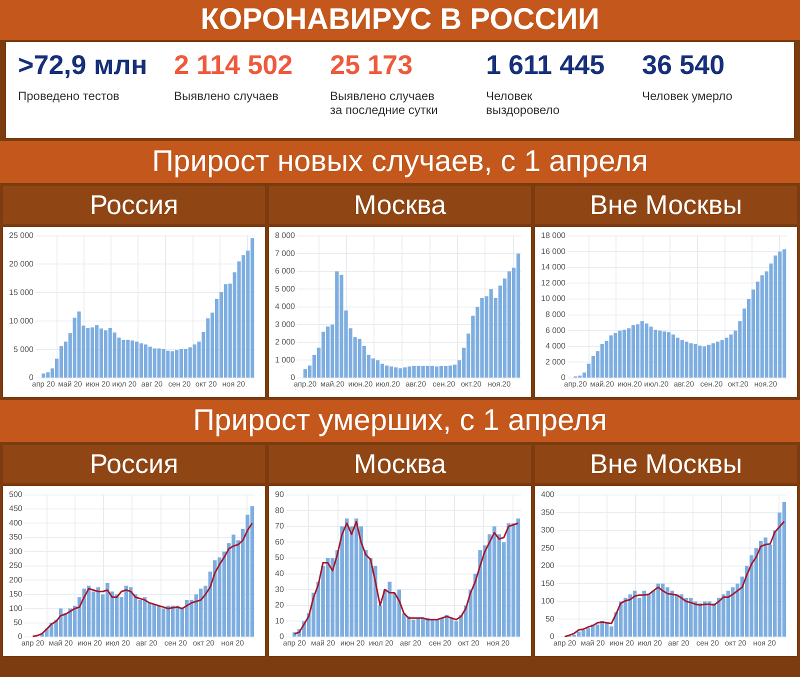  Describe the element at coordinates (15, 509) in the screenshot. I see `y-tick-label: 450` at that location.